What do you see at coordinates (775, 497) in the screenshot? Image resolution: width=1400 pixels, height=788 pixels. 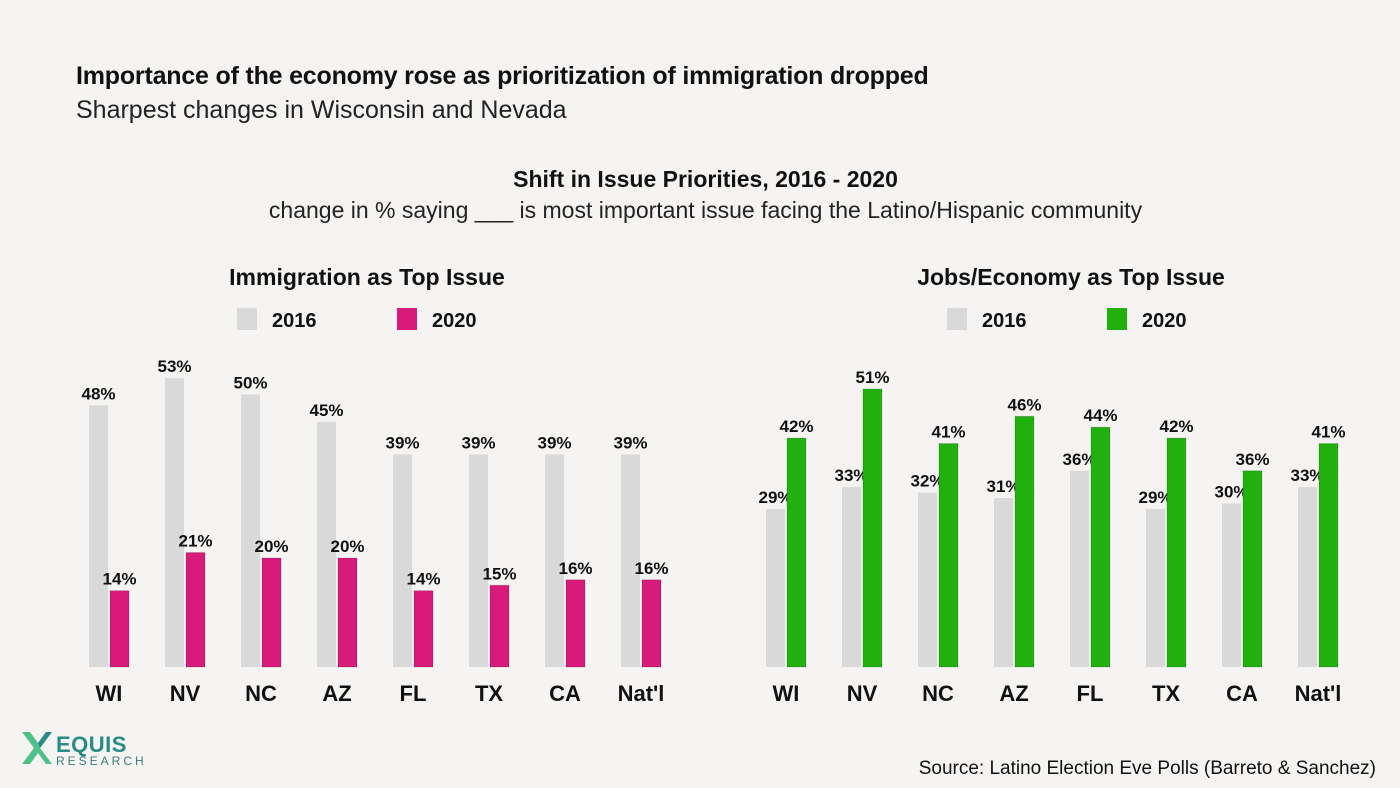 I see `economy-value-label-WI-2016: 29%` at bounding box center [775, 497].